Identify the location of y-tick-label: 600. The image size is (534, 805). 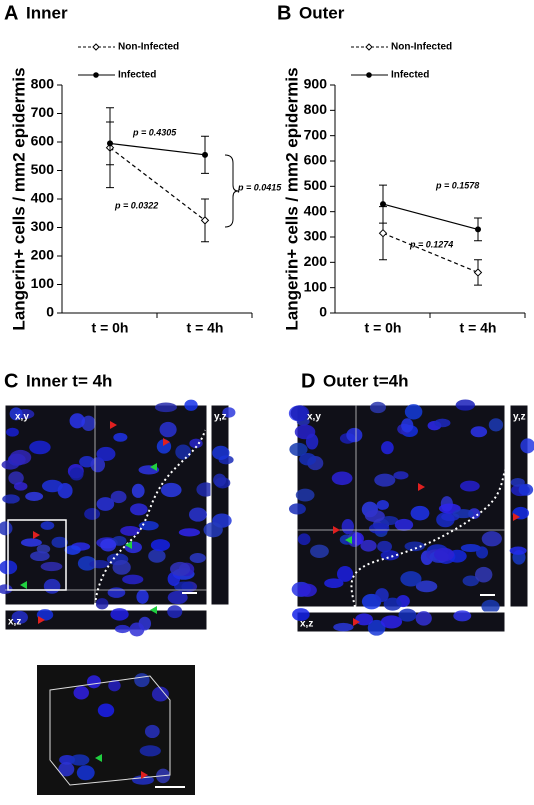
(316, 160).